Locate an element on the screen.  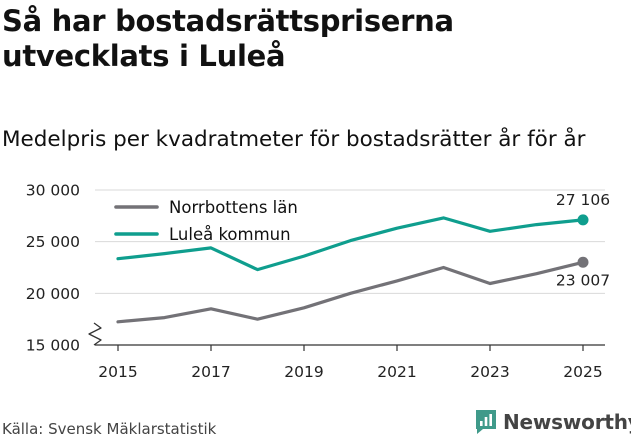
newsworthy-logo-icon is located at coordinates (486, 422).